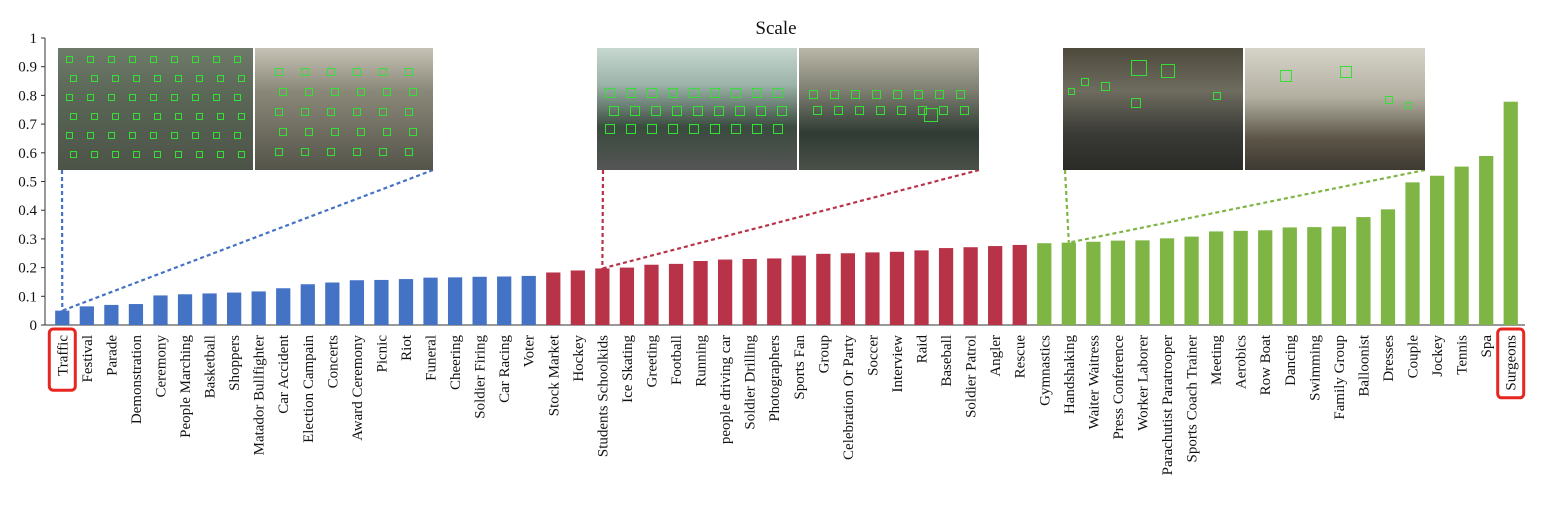  I want to click on x-tick-label: Raid, so click(923, 349).